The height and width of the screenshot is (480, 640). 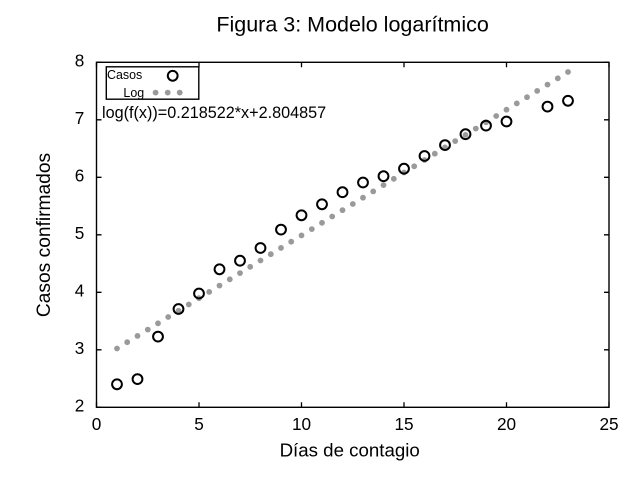 I want to click on svg-text: log(f(x))=0.218522*x+2.804857, so click(x=214, y=113).